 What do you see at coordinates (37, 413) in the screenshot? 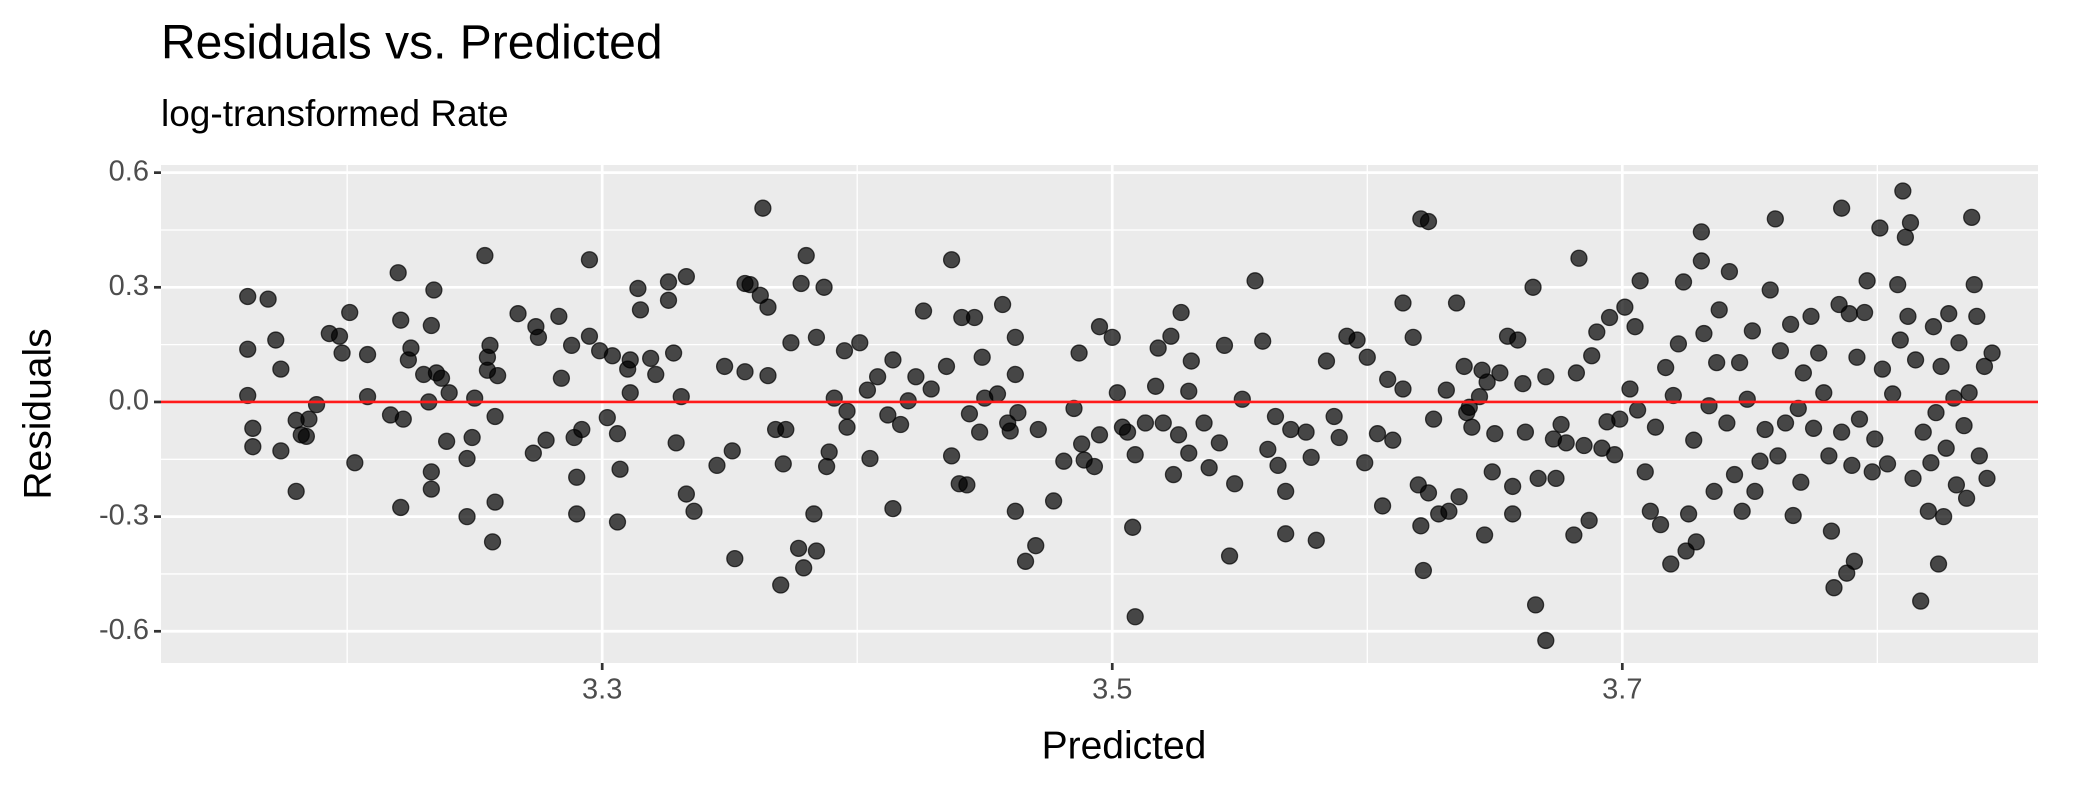
I see `y-axis-title: Residuals` at bounding box center [37, 413].